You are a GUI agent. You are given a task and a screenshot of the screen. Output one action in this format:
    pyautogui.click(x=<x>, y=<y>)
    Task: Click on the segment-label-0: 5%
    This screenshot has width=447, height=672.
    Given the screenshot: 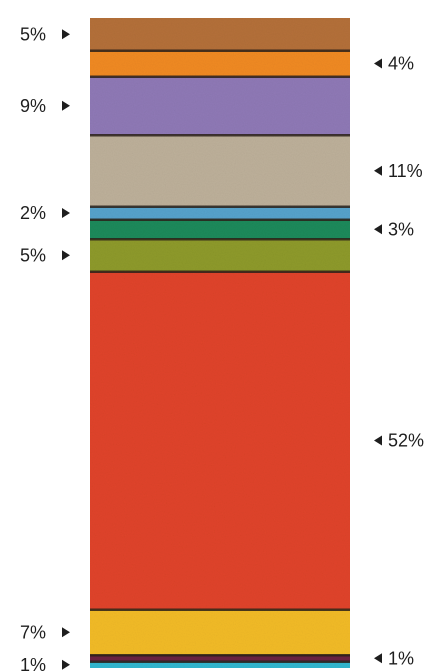 What is the action you would take?
    pyautogui.click(x=33, y=34)
    